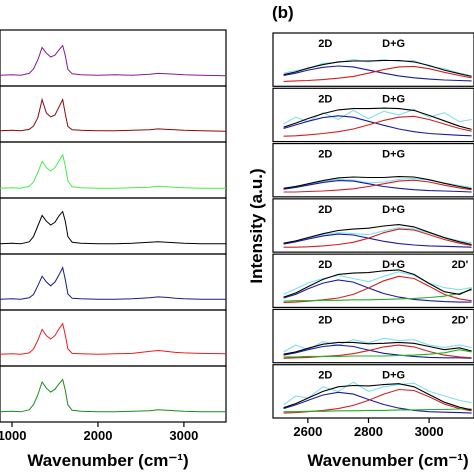  I want to click on x-tick-label: 1000, so click(13, 435).